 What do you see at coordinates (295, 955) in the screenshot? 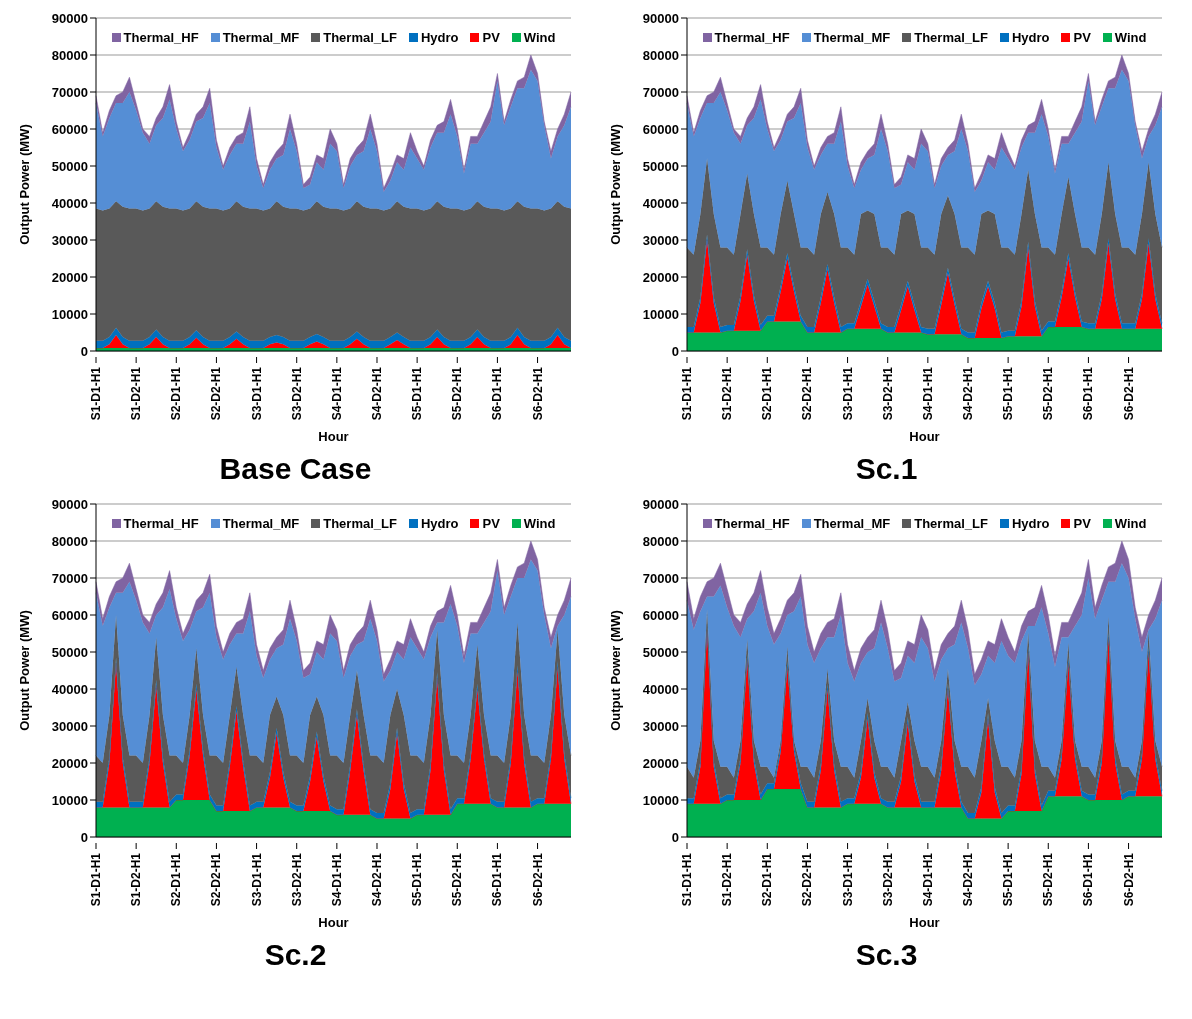
I see `text: Sc.2` at bounding box center [295, 955].